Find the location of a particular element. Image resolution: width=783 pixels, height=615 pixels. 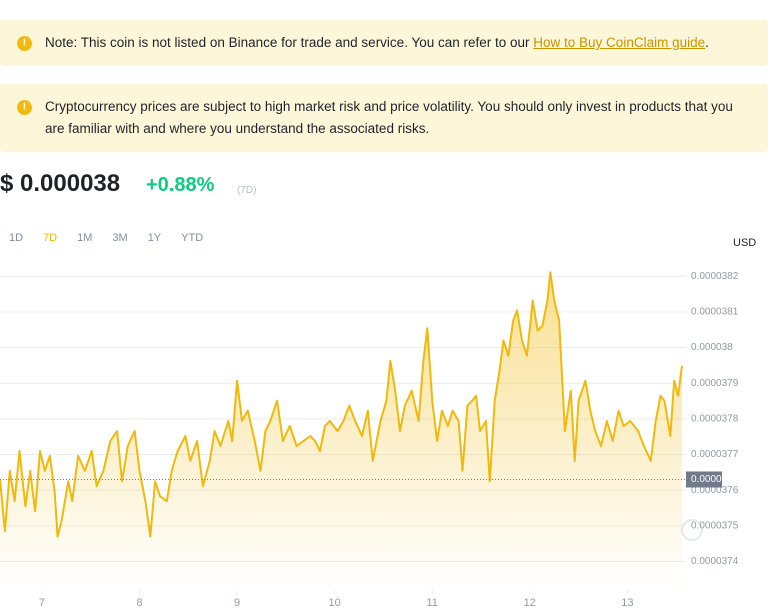

y-tick-label: 0.0000377 is located at coordinates (715, 454).